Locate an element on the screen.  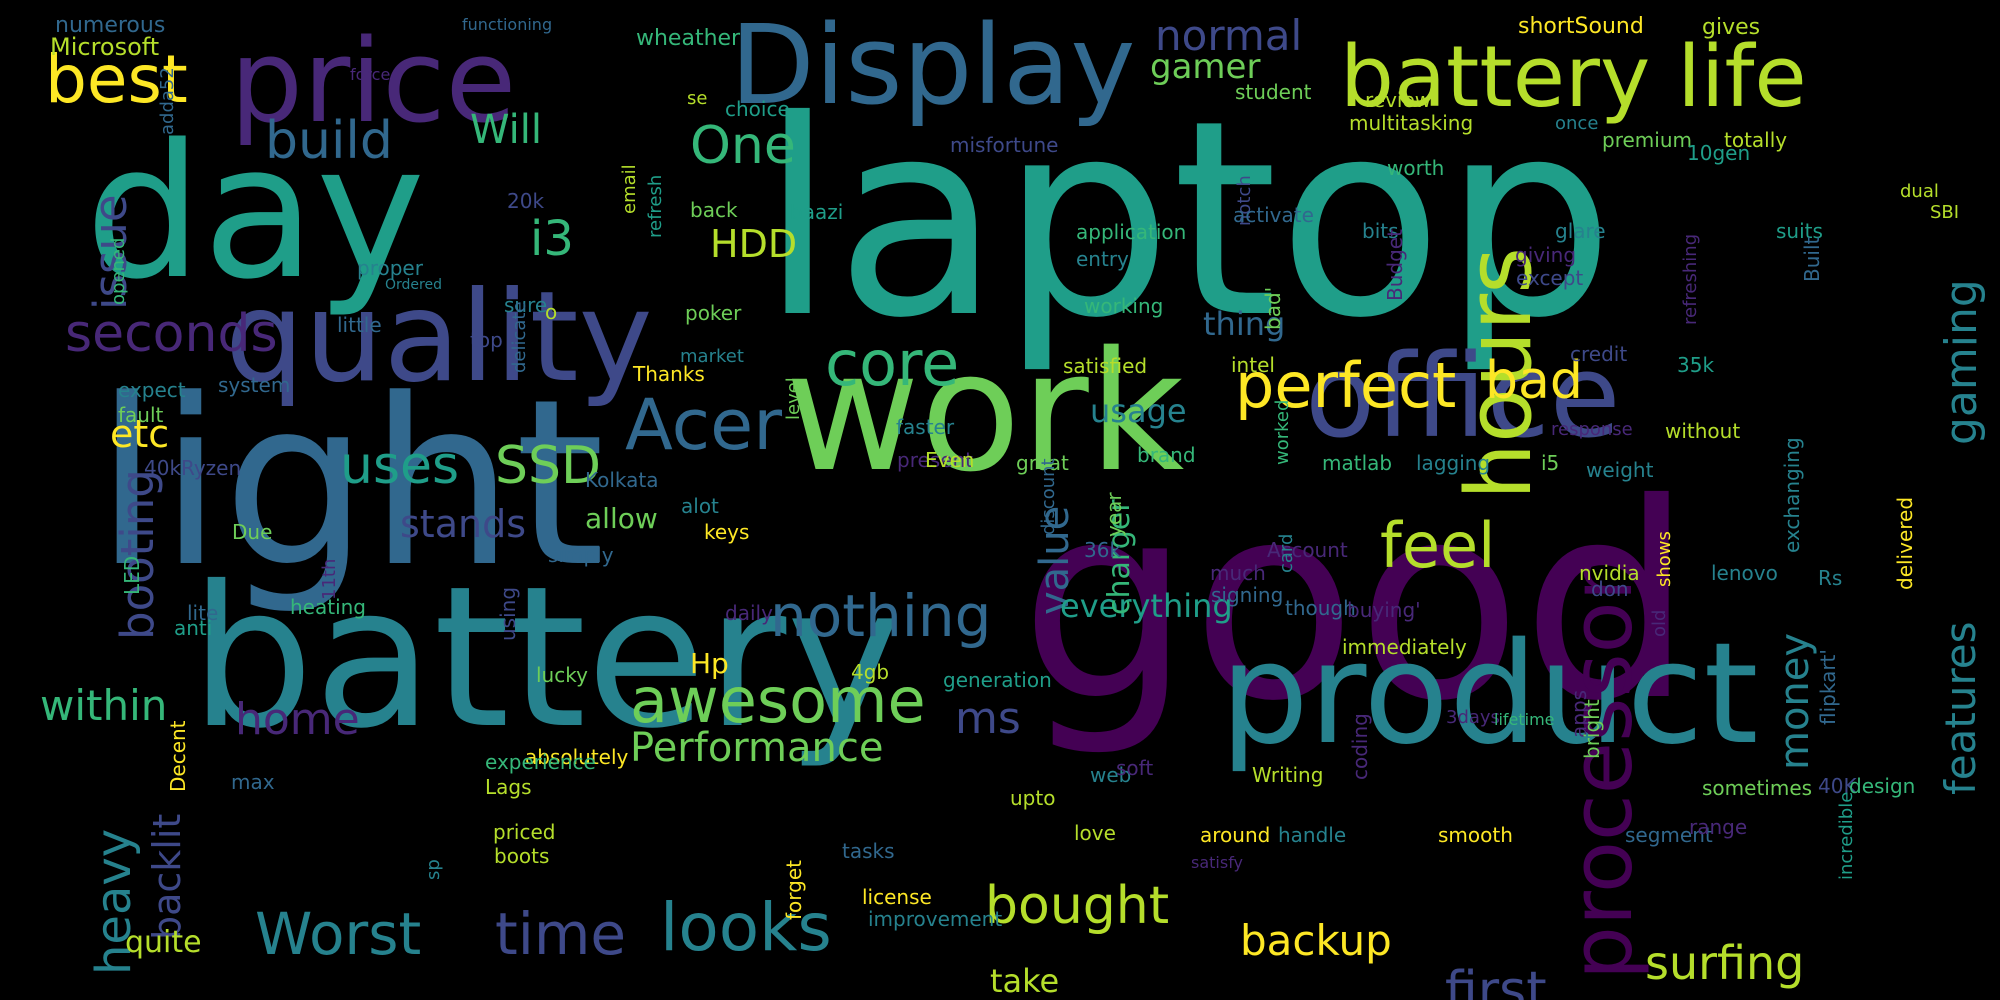
cloud-word: Rs is located at coordinates (1830, 578).